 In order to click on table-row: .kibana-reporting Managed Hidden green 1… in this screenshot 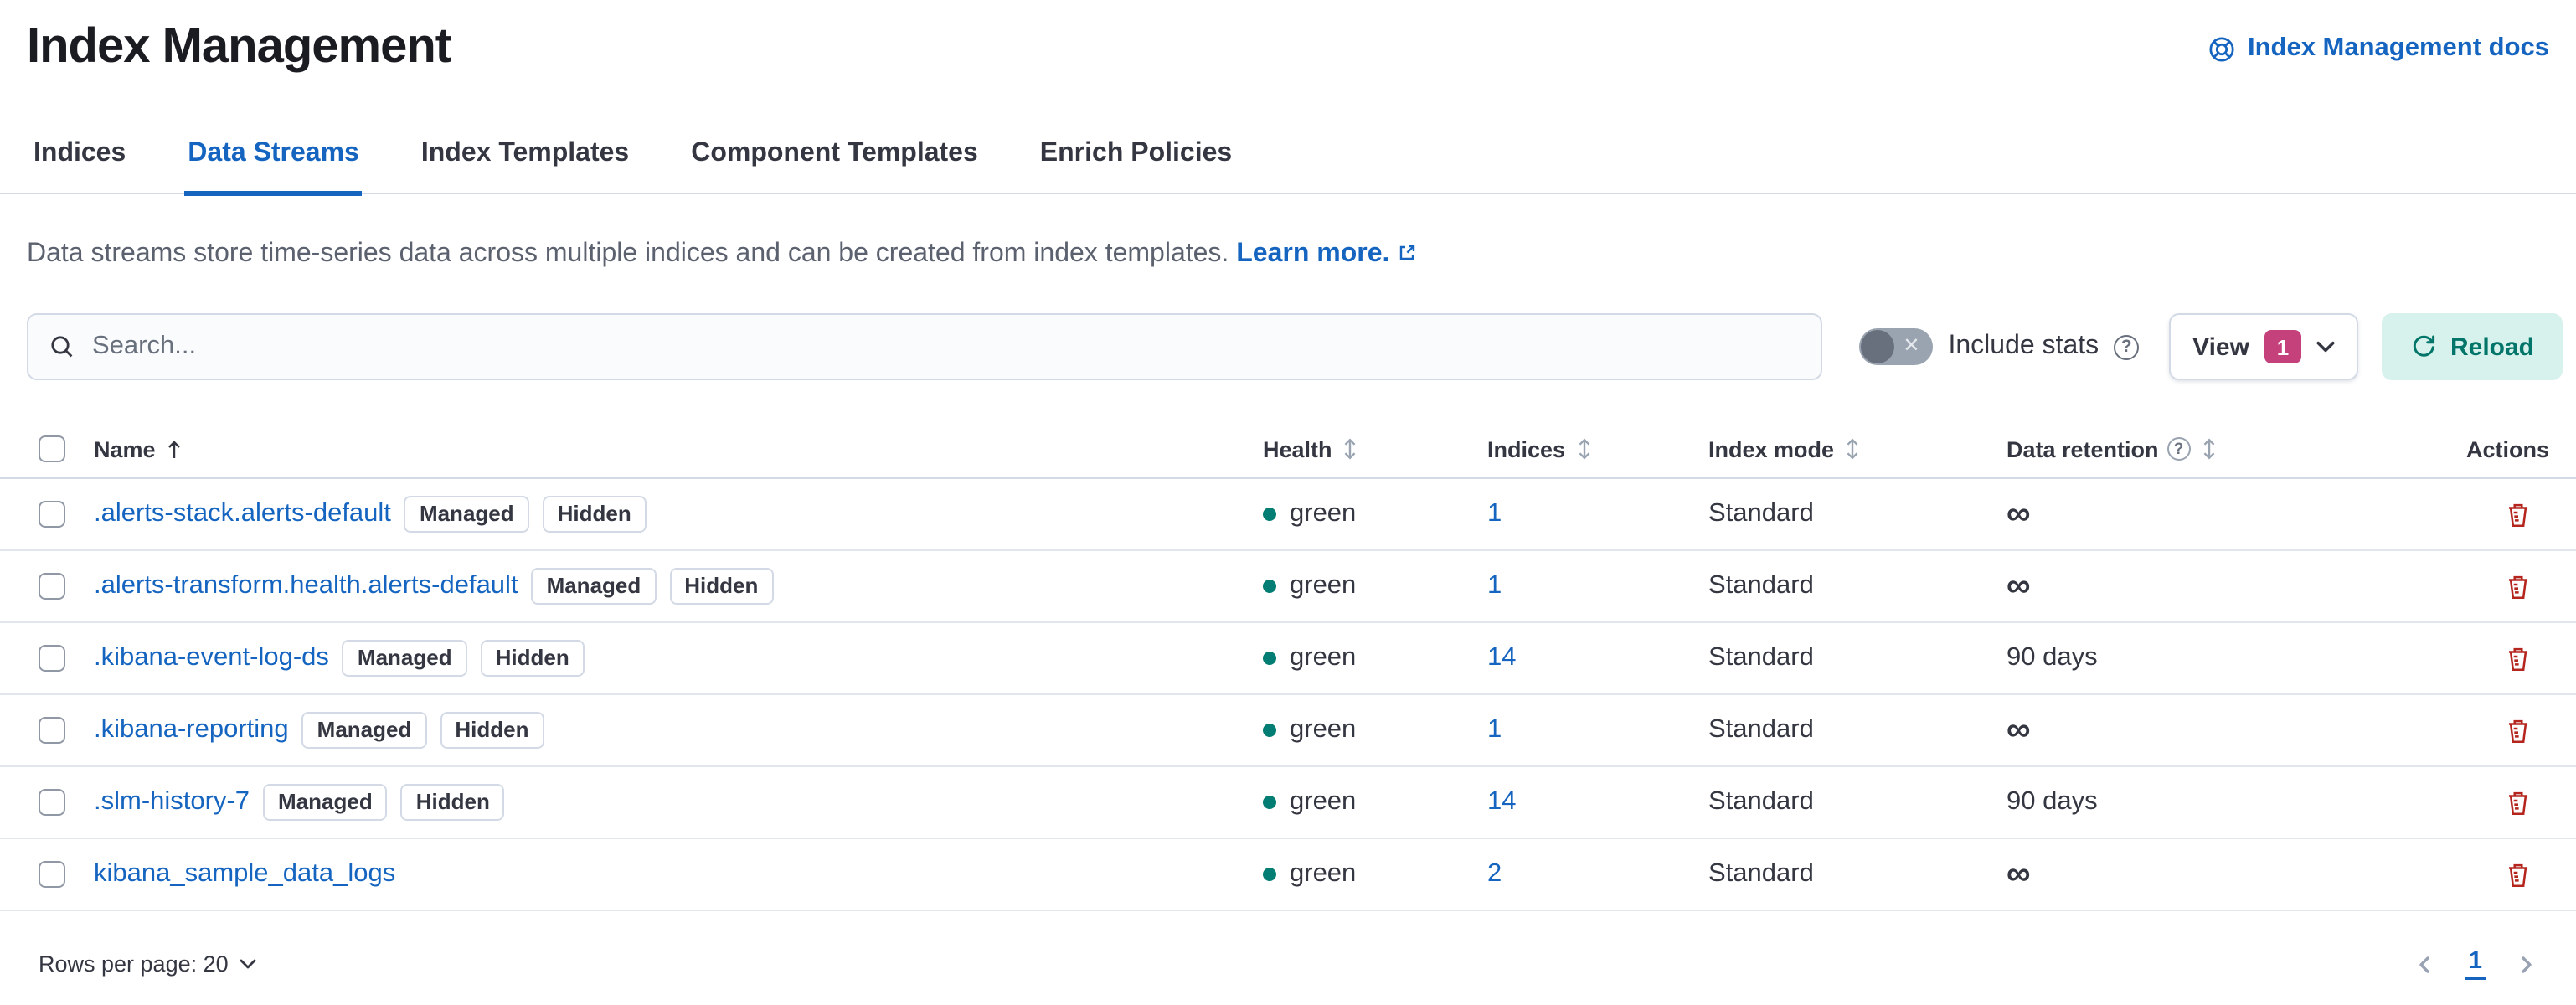, I will do `click(1288, 731)`.